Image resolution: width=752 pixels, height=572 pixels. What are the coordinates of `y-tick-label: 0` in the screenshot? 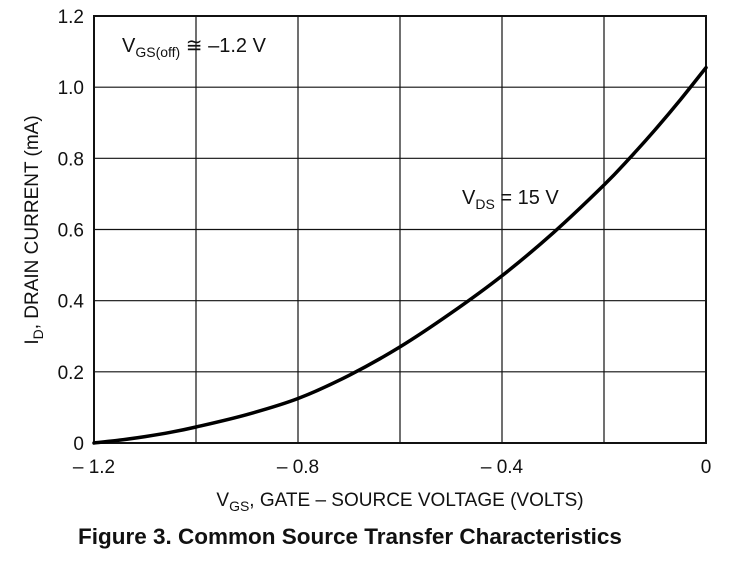 It's located at (78, 444).